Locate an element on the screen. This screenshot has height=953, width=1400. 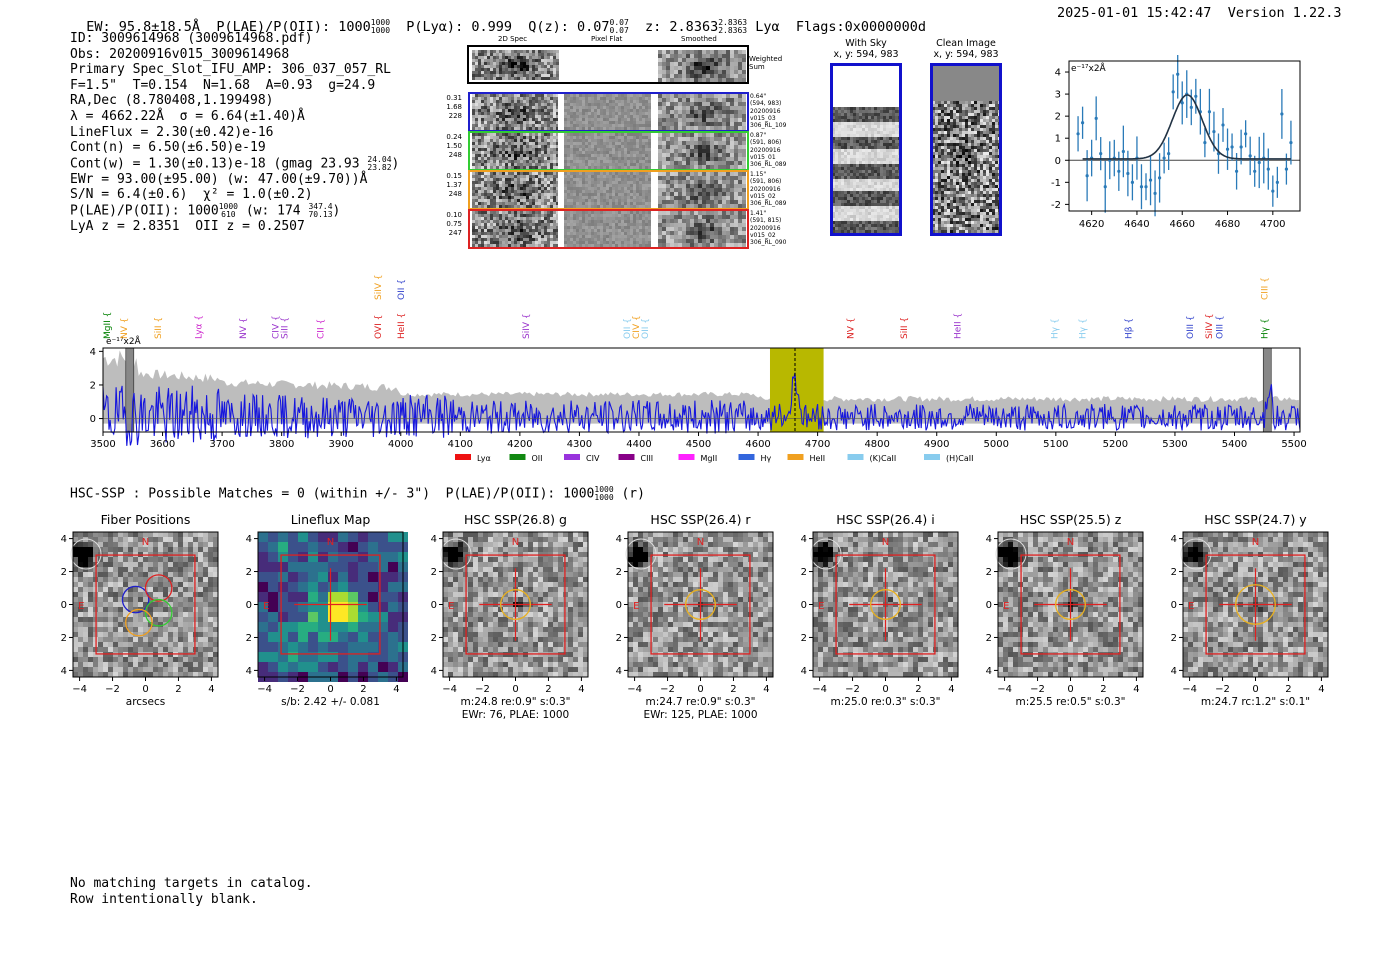
hsc-summary-hi: 1000 is located at coordinates (604, 489).